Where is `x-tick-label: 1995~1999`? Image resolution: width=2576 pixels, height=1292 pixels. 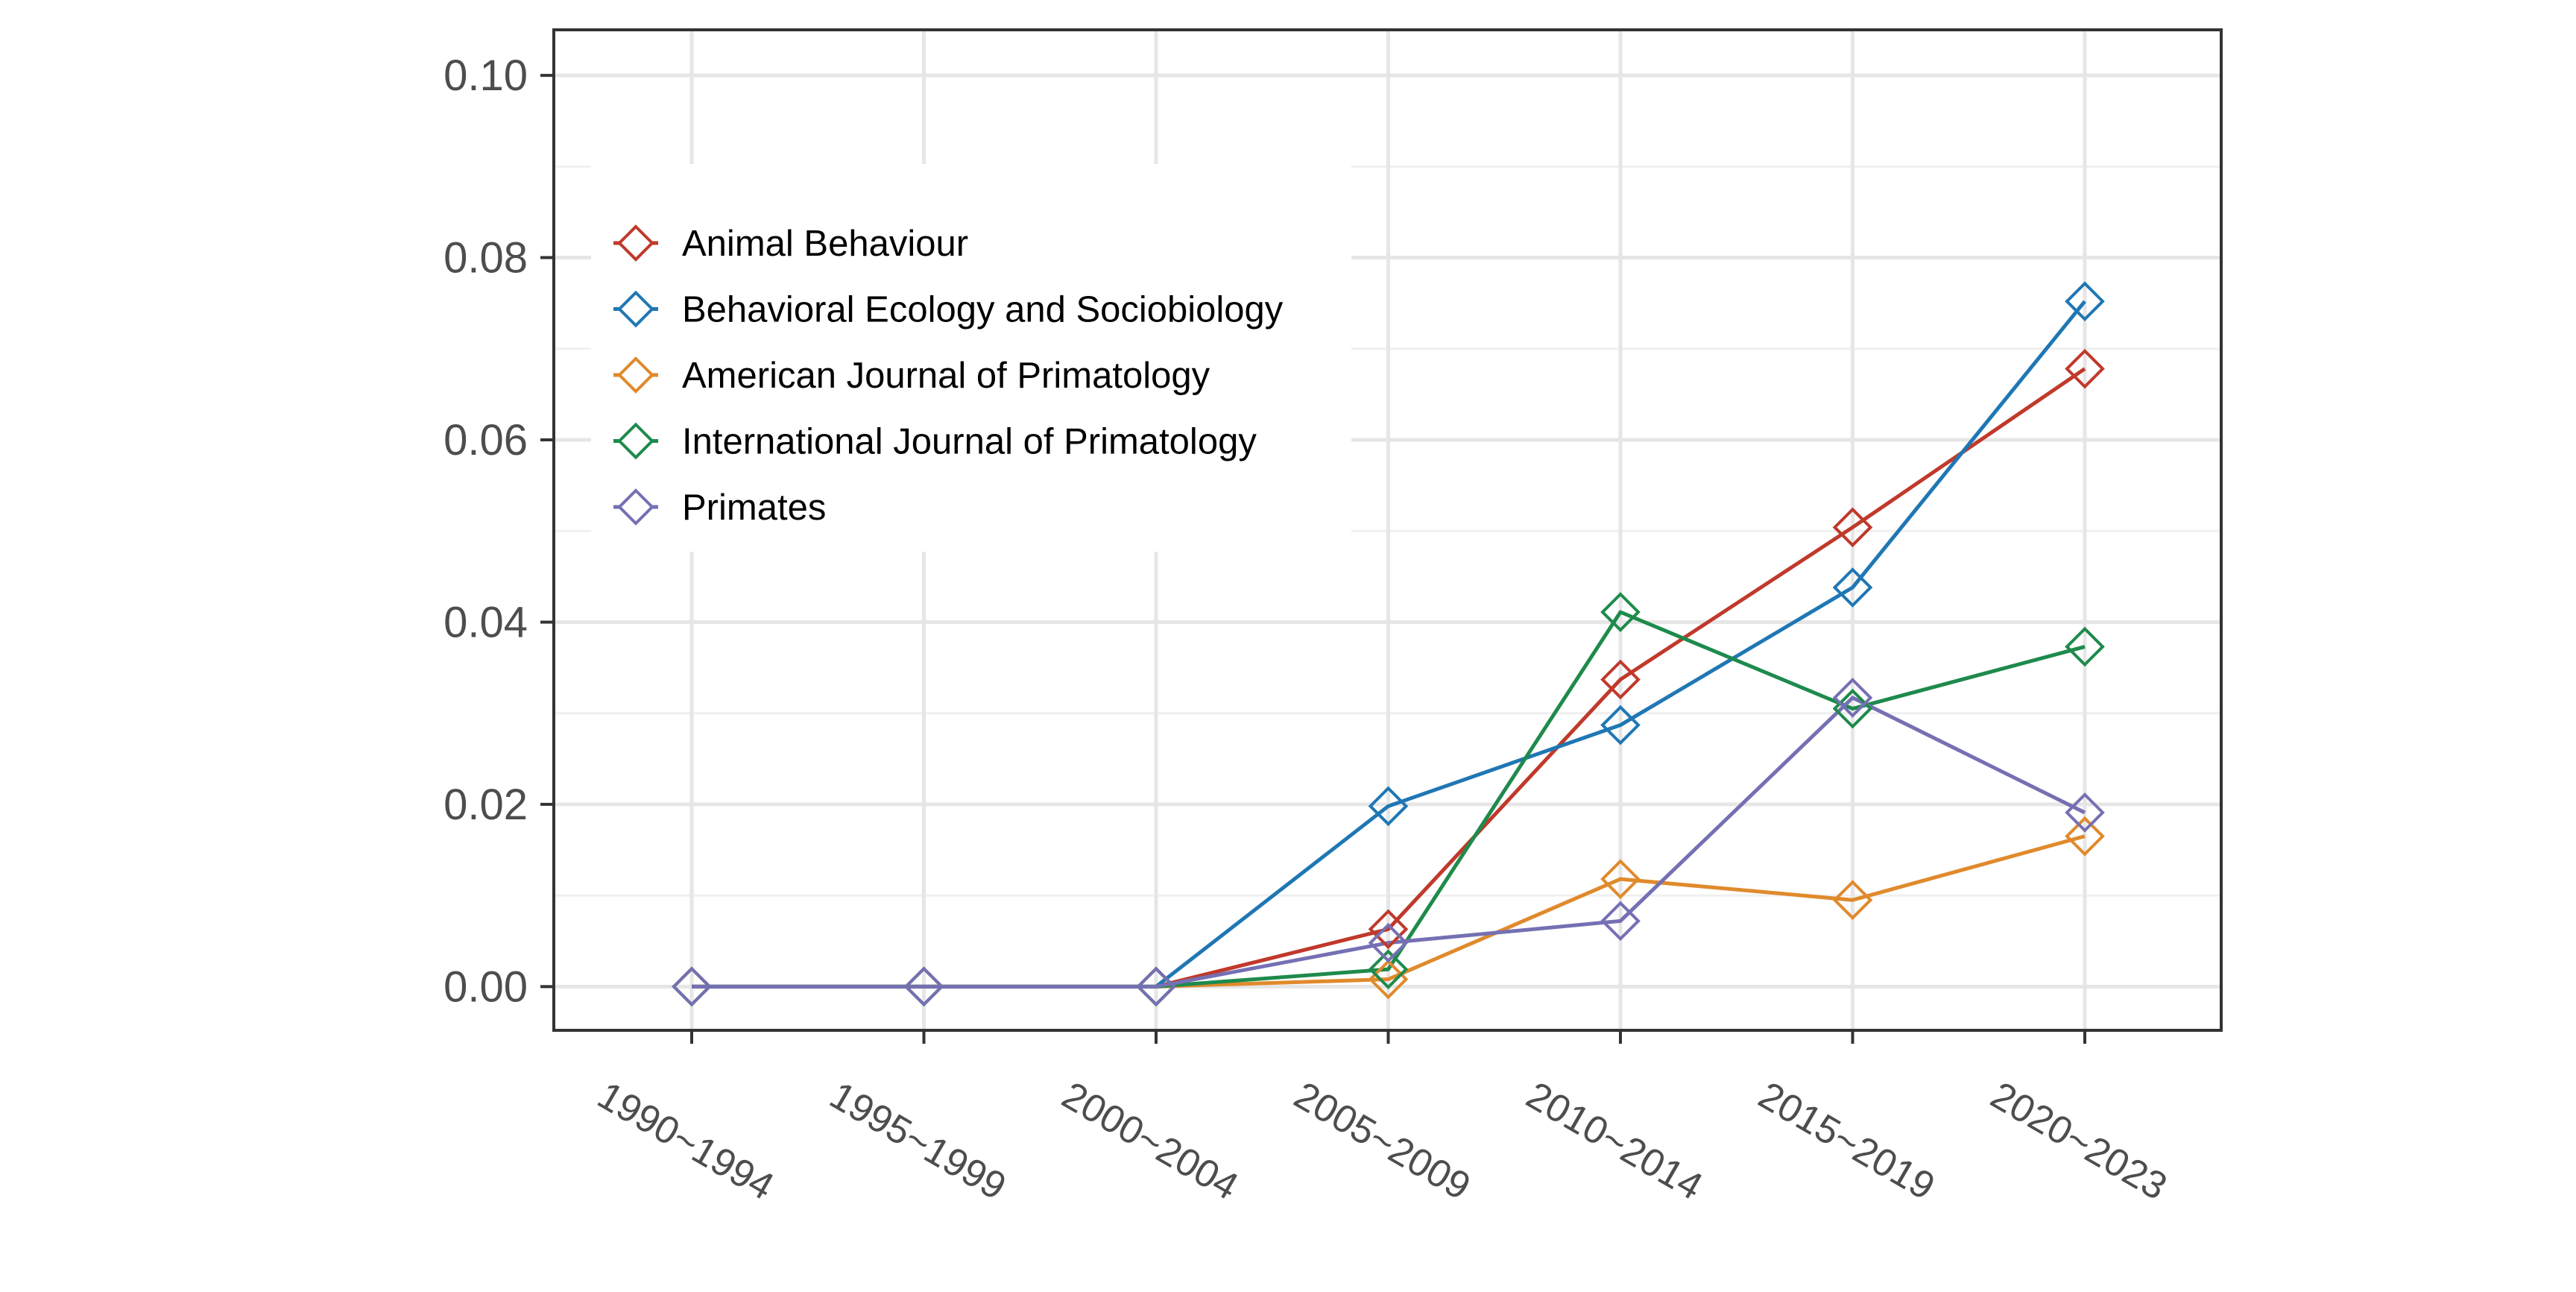
x-tick-label: 1995~1999 is located at coordinates (918, 1141).